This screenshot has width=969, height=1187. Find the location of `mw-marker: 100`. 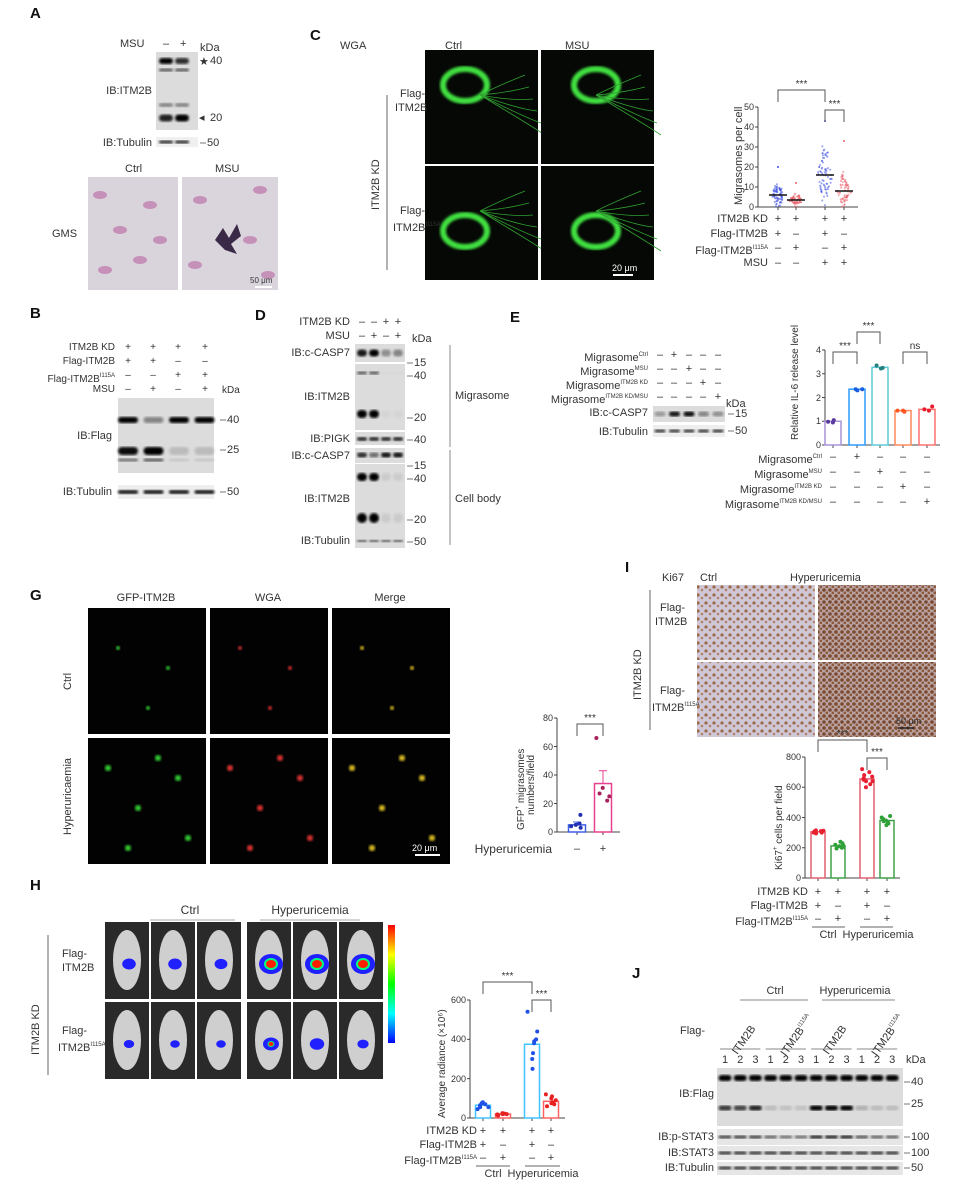

mw-marker: 100 is located at coordinates (920, 1153).